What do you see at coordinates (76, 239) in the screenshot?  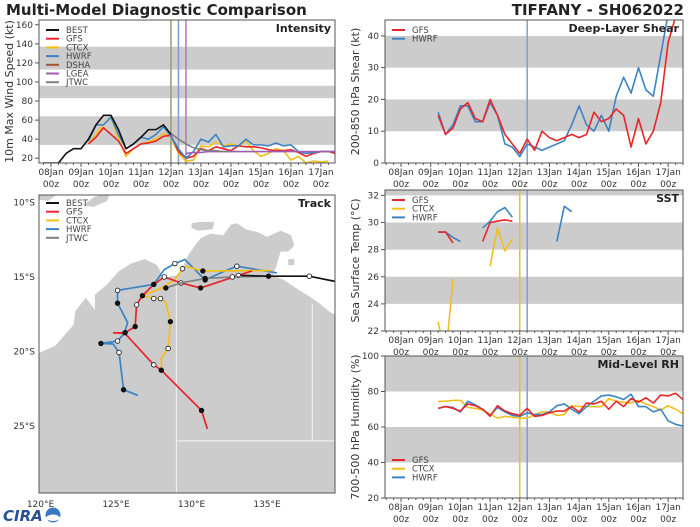 I see `legend-label: JTWC` at bounding box center [76, 239].